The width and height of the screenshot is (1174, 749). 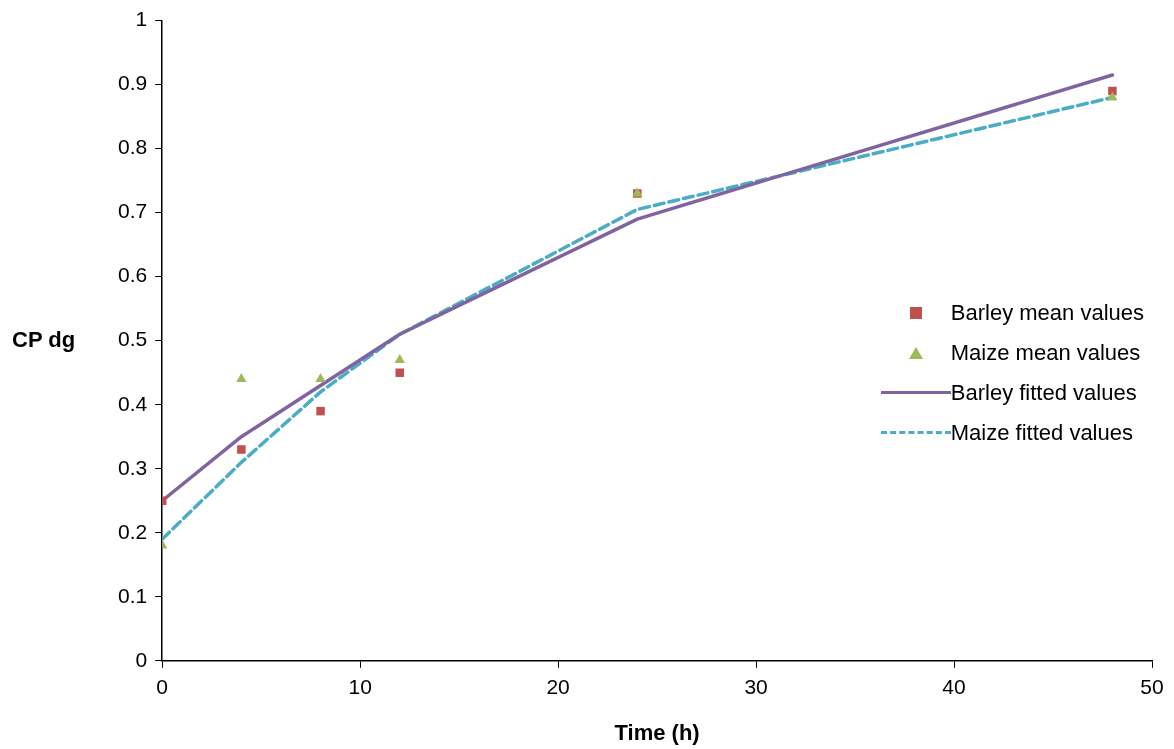 I want to click on y-tick-label: 1, so click(x=141, y=19).